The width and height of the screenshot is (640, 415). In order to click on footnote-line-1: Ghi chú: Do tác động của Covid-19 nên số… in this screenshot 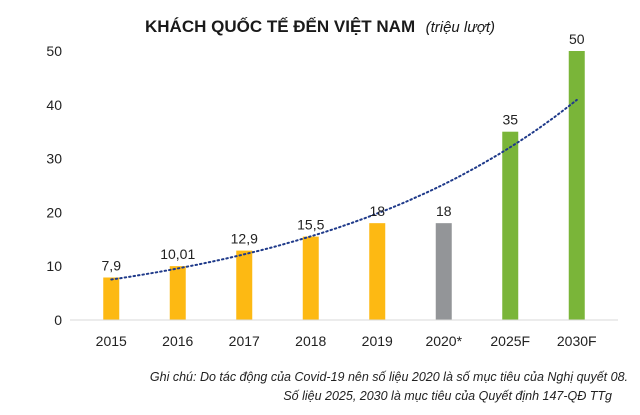, I will do `click(389, 377)`.